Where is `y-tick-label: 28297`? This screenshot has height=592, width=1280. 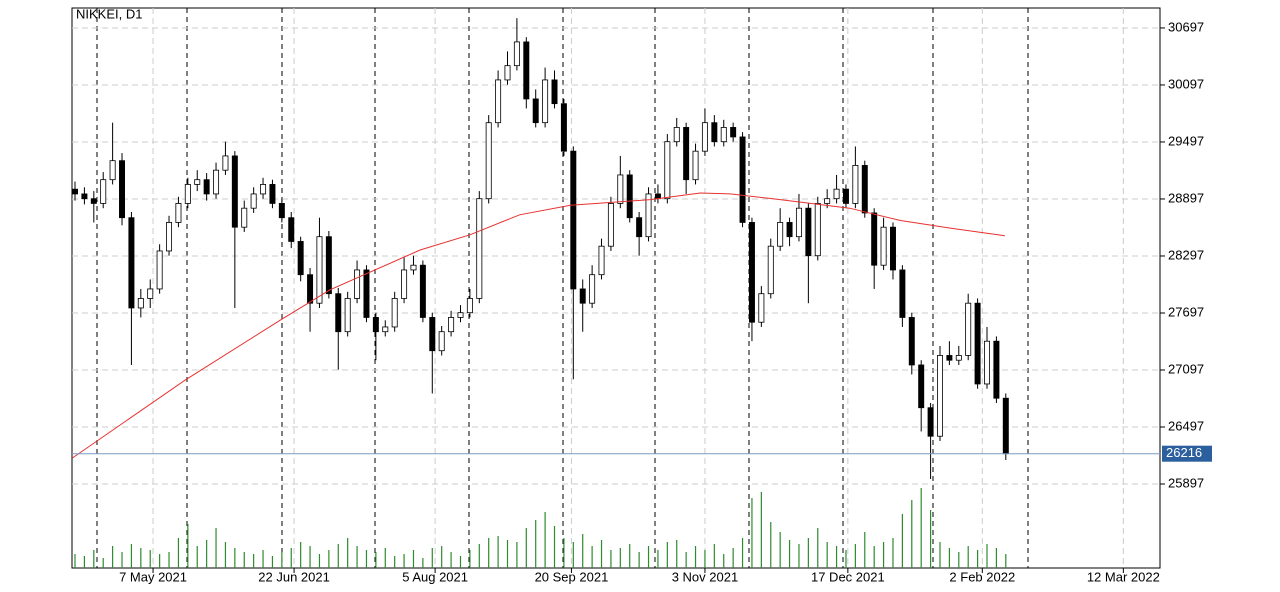
y-tick-label: 28297 is located at coordinates (1186, 254).